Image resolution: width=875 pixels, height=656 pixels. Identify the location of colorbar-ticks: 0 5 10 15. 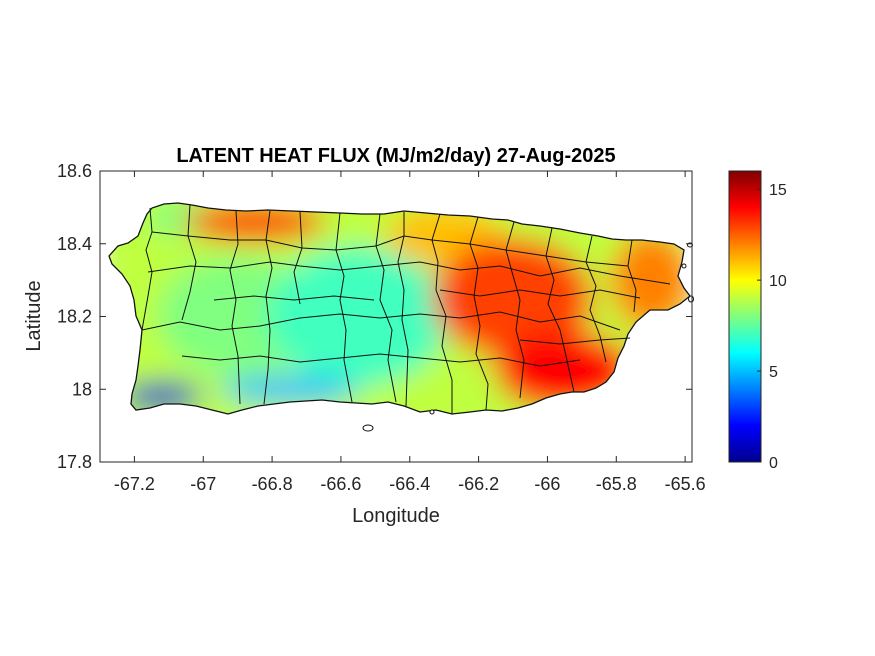
(772, 327).